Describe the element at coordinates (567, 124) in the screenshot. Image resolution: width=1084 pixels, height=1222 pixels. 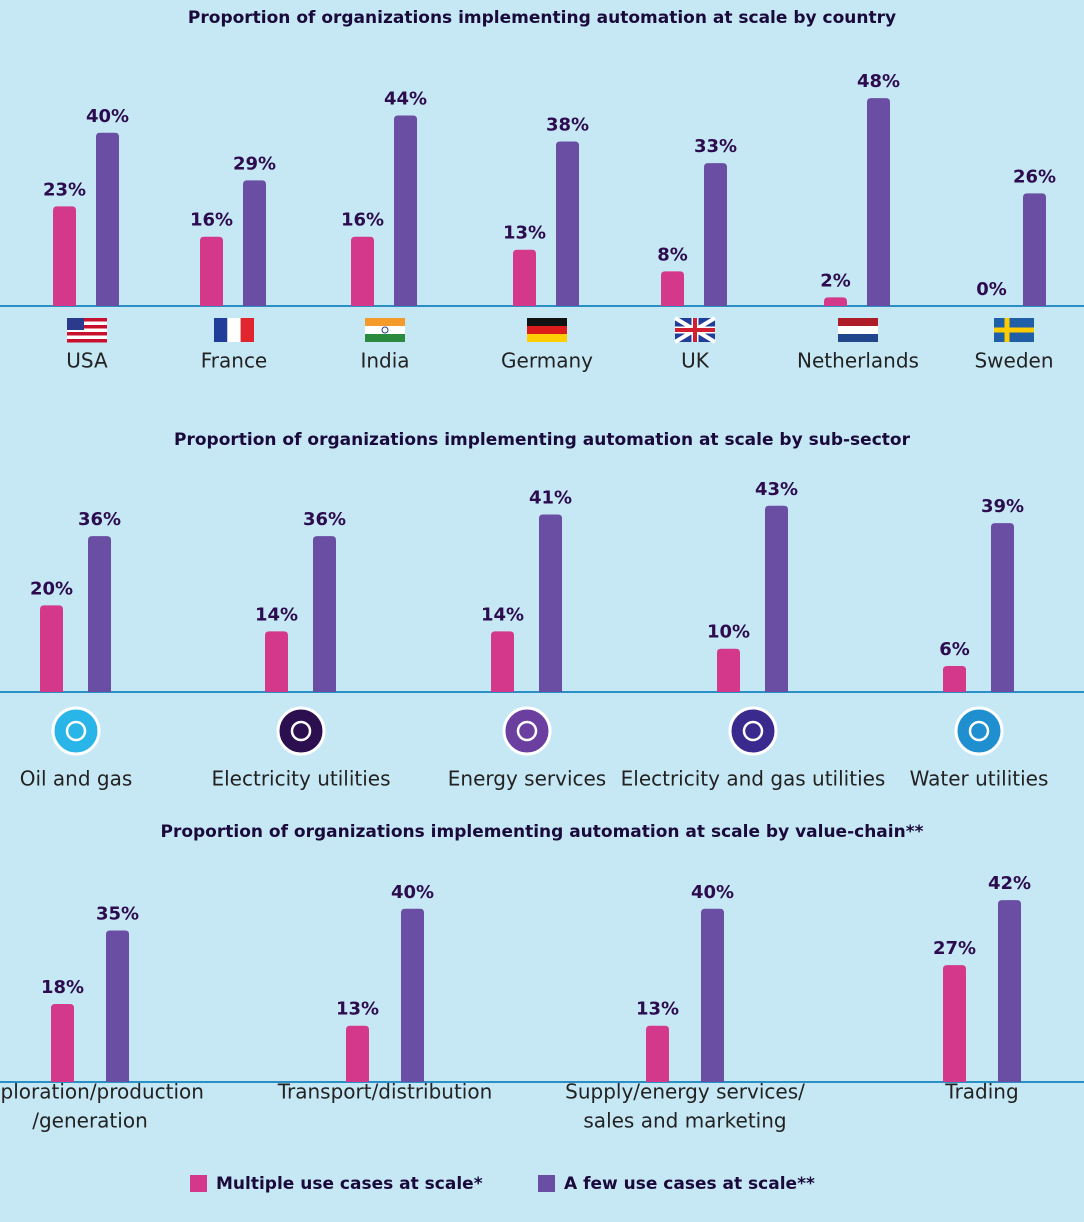
I see `value-label: 38%` at that location.